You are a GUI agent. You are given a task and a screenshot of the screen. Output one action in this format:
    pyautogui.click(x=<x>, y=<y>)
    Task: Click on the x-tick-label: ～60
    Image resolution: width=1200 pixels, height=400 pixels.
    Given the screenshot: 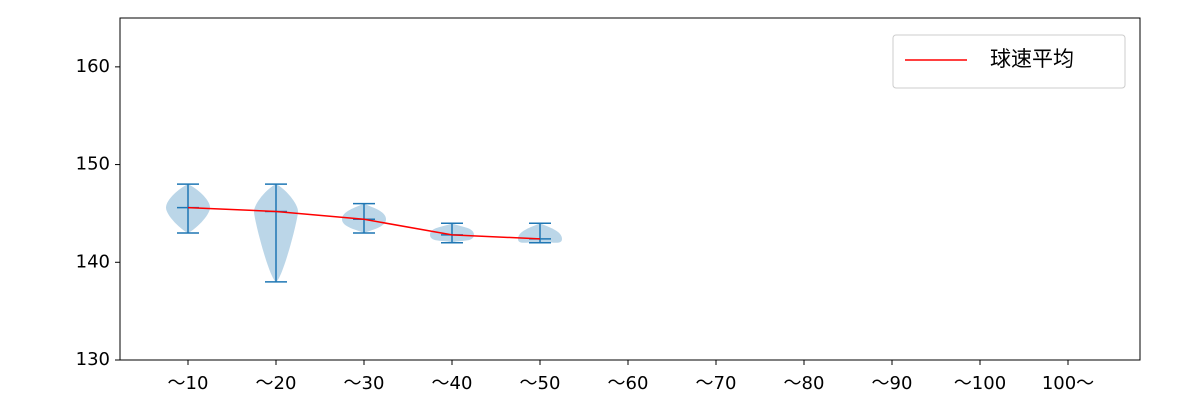 What is the action you would take?
    pyautogui.click(x=628, y=383)
    